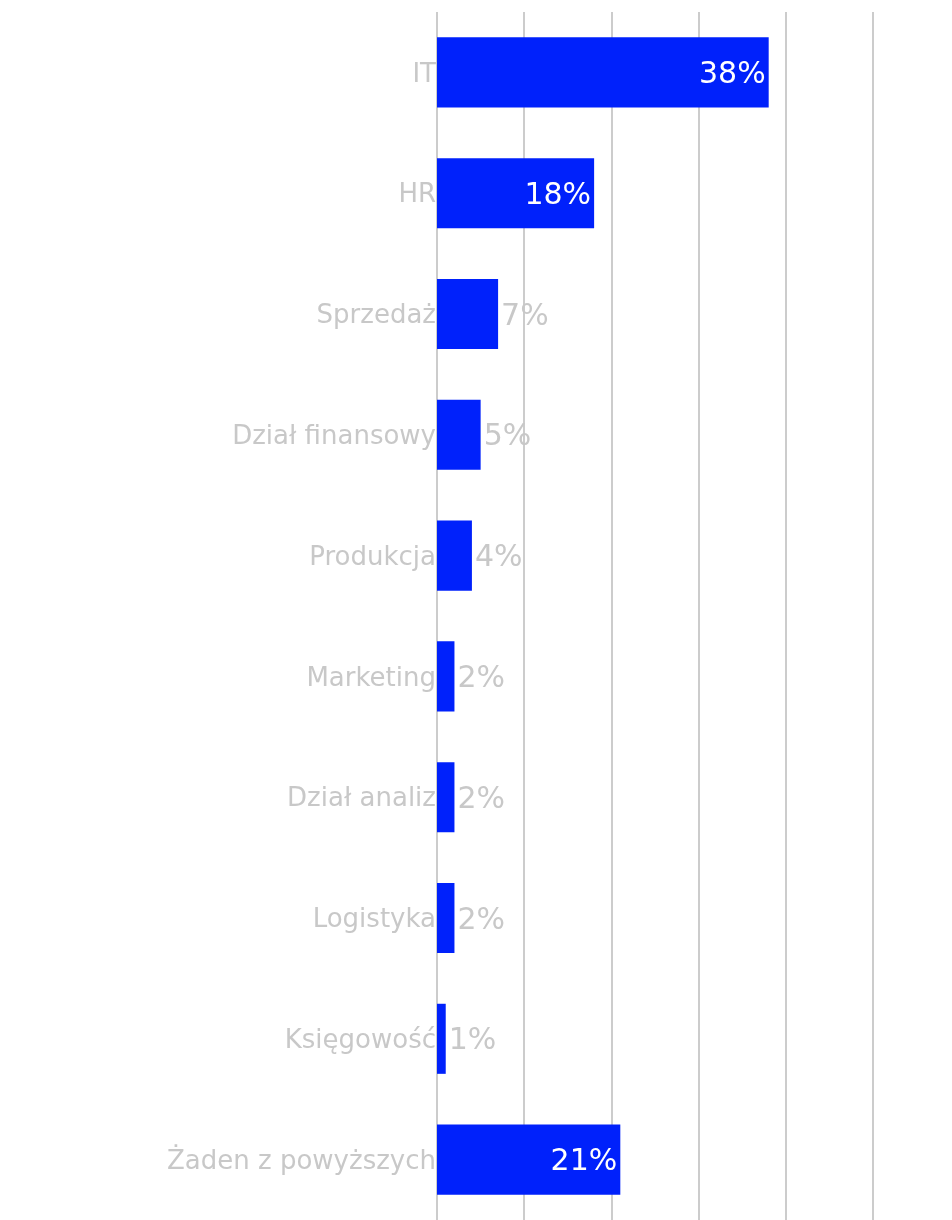 Image resolution: width=952 pixels, height=1220 pixels. Describe the element at coordinates (558, 193) in the screenshot. I see `data-label: 18%` at that location.